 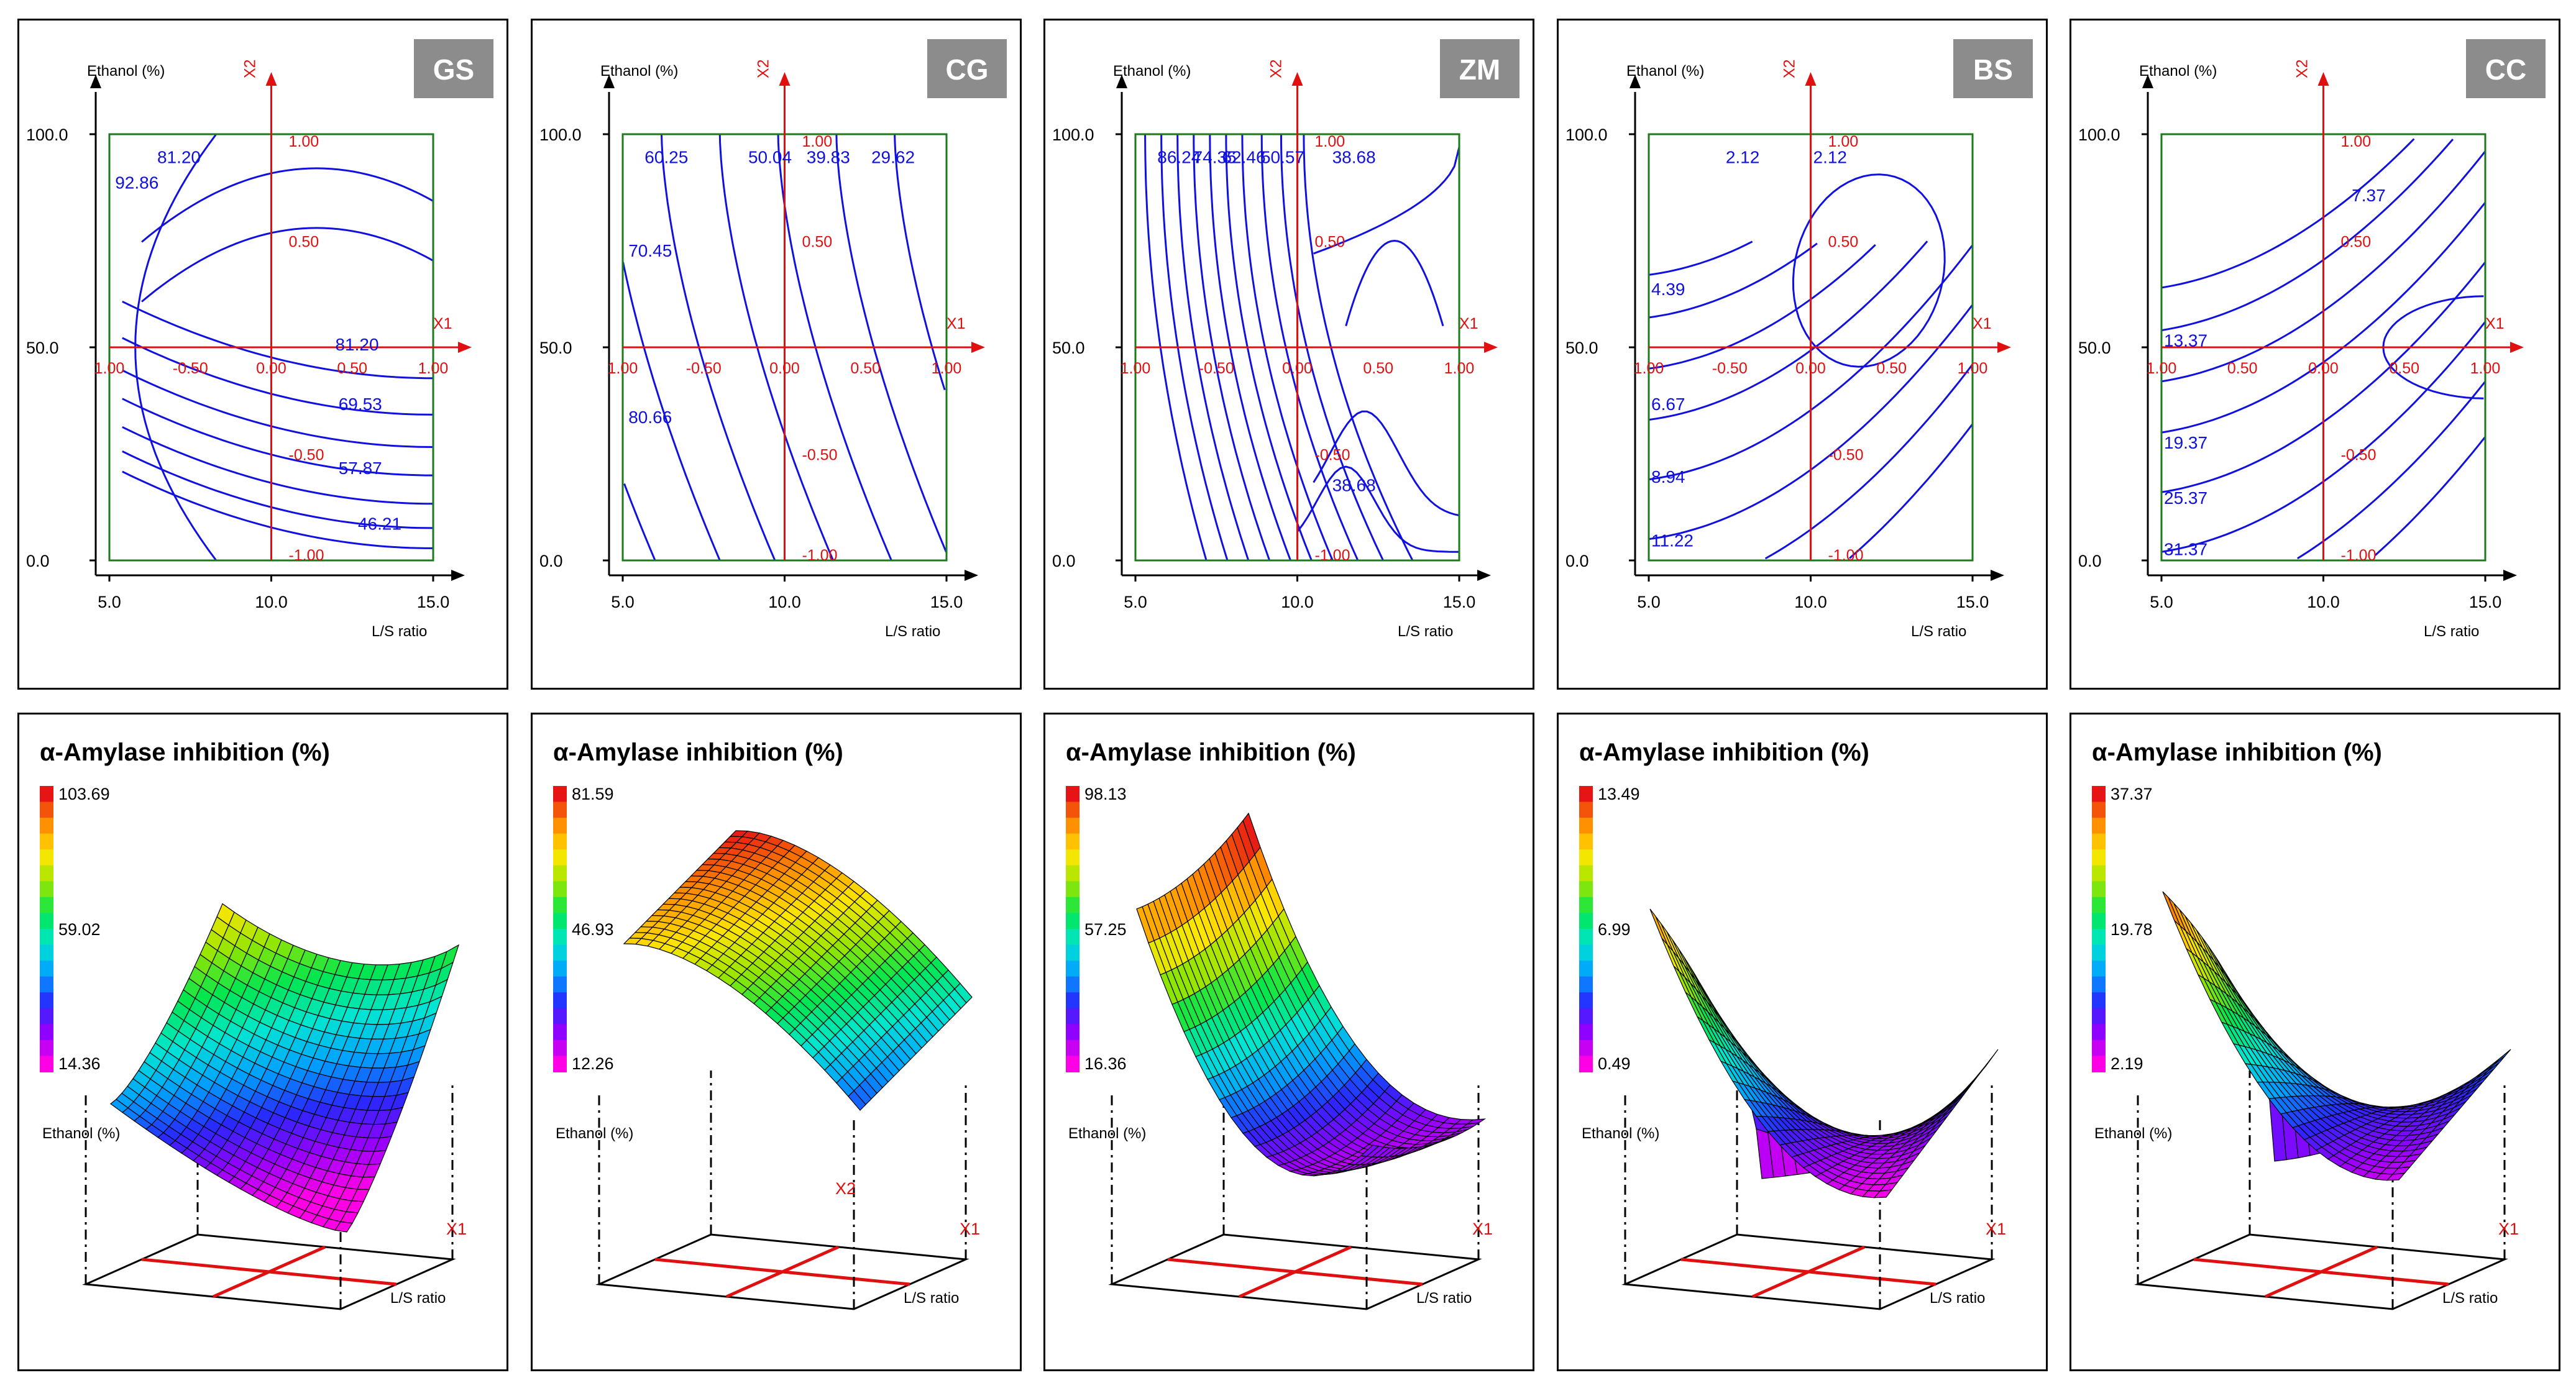 I want to click on y-axis-label: Ethanol (%), so click(x=639, y=71).